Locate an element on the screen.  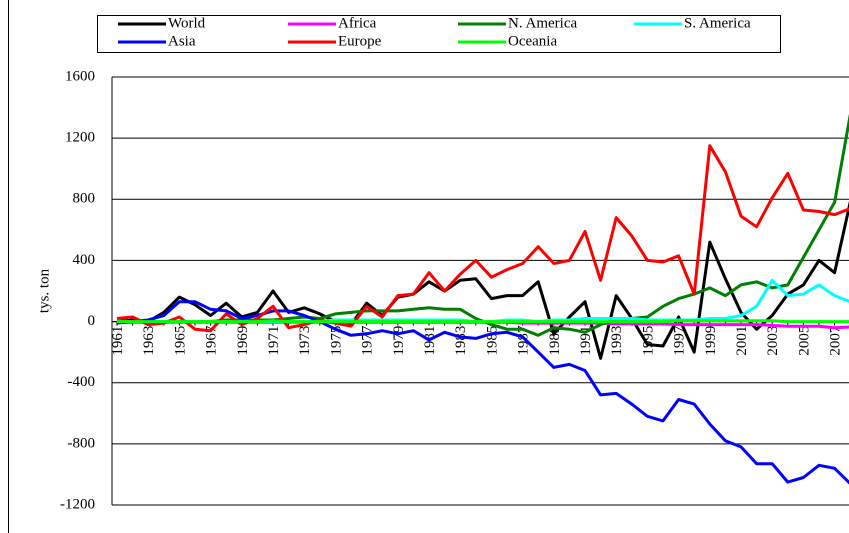
x-tick-label: 1997 is located at coordinates (680, 340).